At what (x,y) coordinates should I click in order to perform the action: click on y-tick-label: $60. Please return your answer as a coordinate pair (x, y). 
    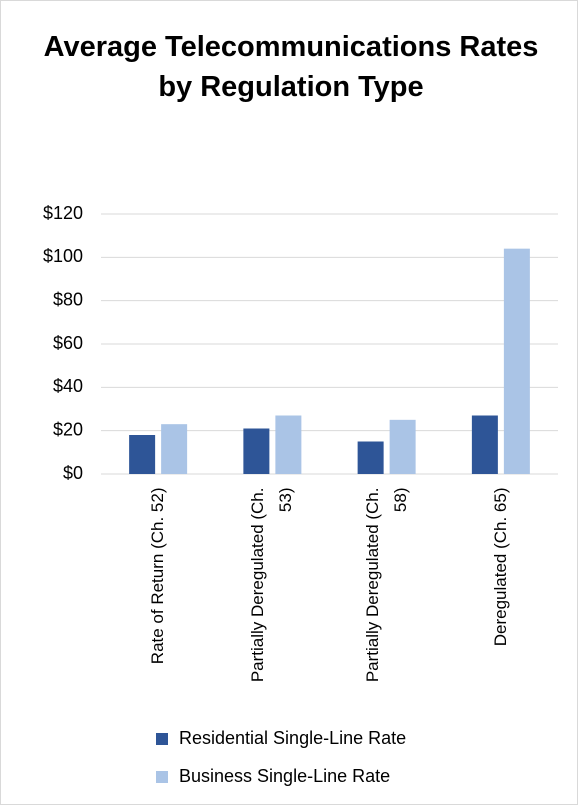
    Looking at the image, I should click on (68, 343).